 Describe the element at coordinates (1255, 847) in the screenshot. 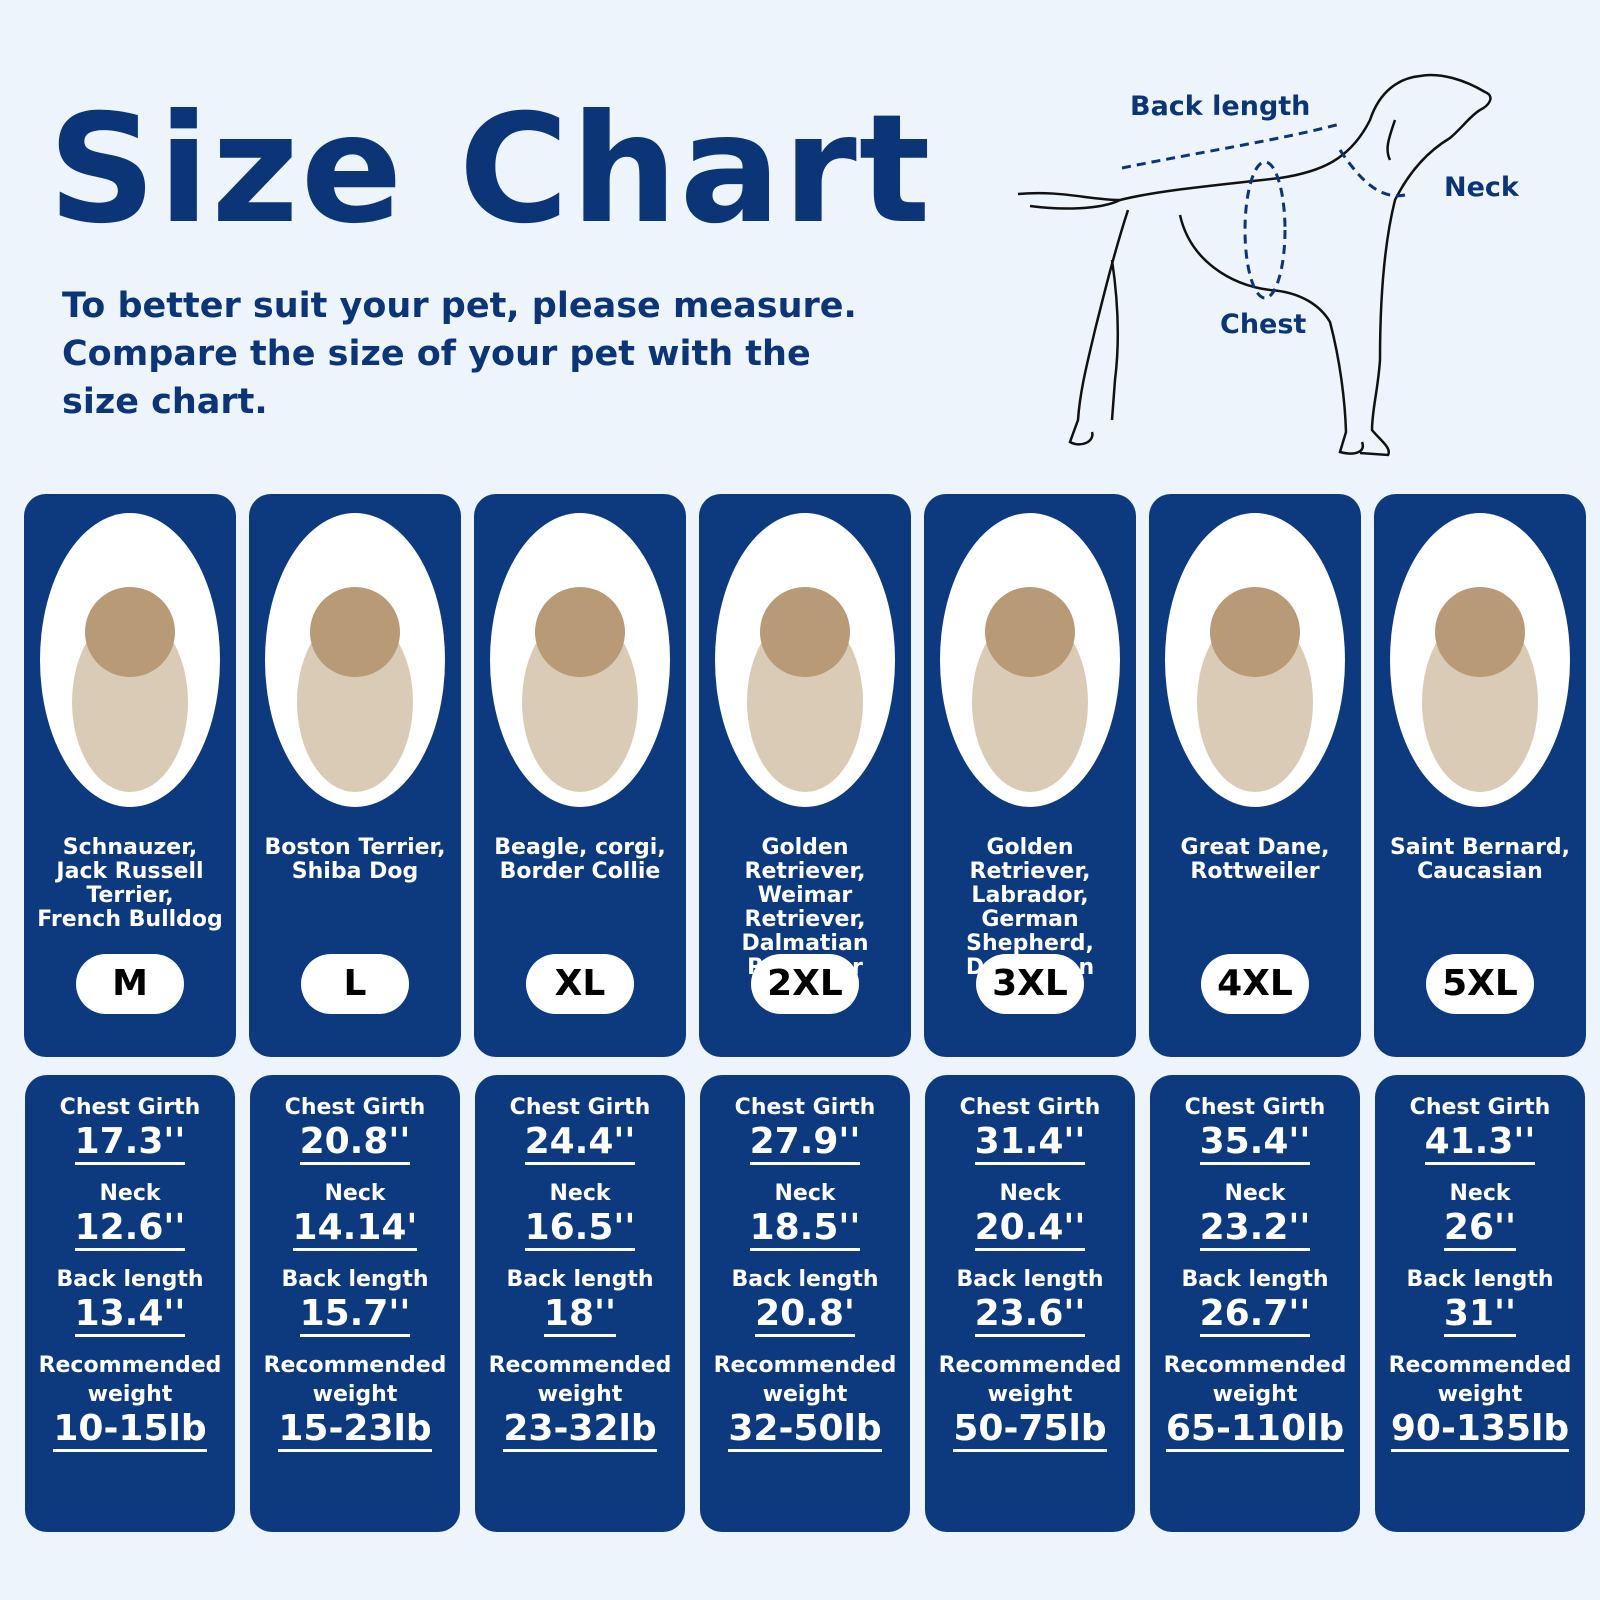

I see `breed-line: Great Dane,` at that location.